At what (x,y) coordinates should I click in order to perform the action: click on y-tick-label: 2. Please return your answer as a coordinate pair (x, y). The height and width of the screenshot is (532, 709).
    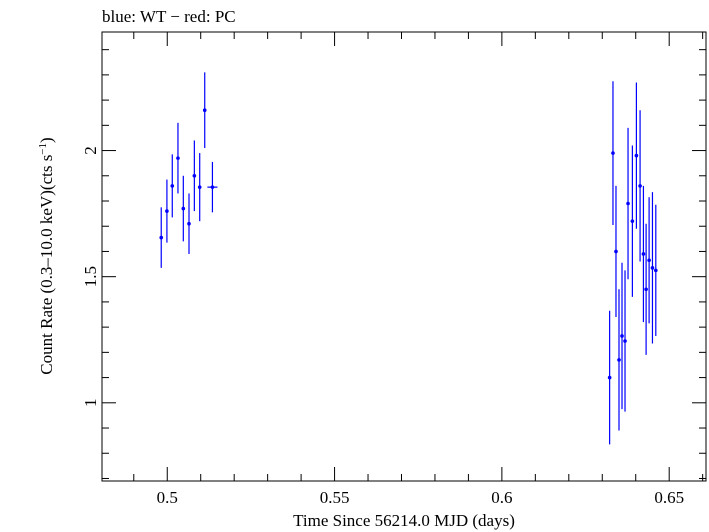
    Looking at the image, I should click on (90, 150).